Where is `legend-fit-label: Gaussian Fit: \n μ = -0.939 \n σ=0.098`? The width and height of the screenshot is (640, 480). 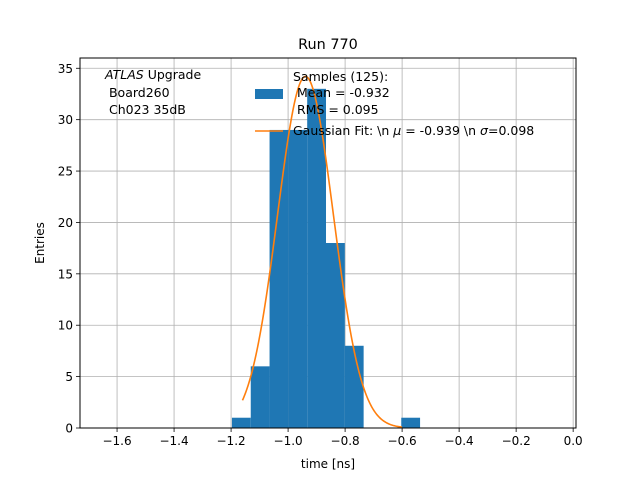 legend-fit-label: Gaussian Fit: \n μ = -0.939 \n σ=0.098 is located at coordinates (413, 130).